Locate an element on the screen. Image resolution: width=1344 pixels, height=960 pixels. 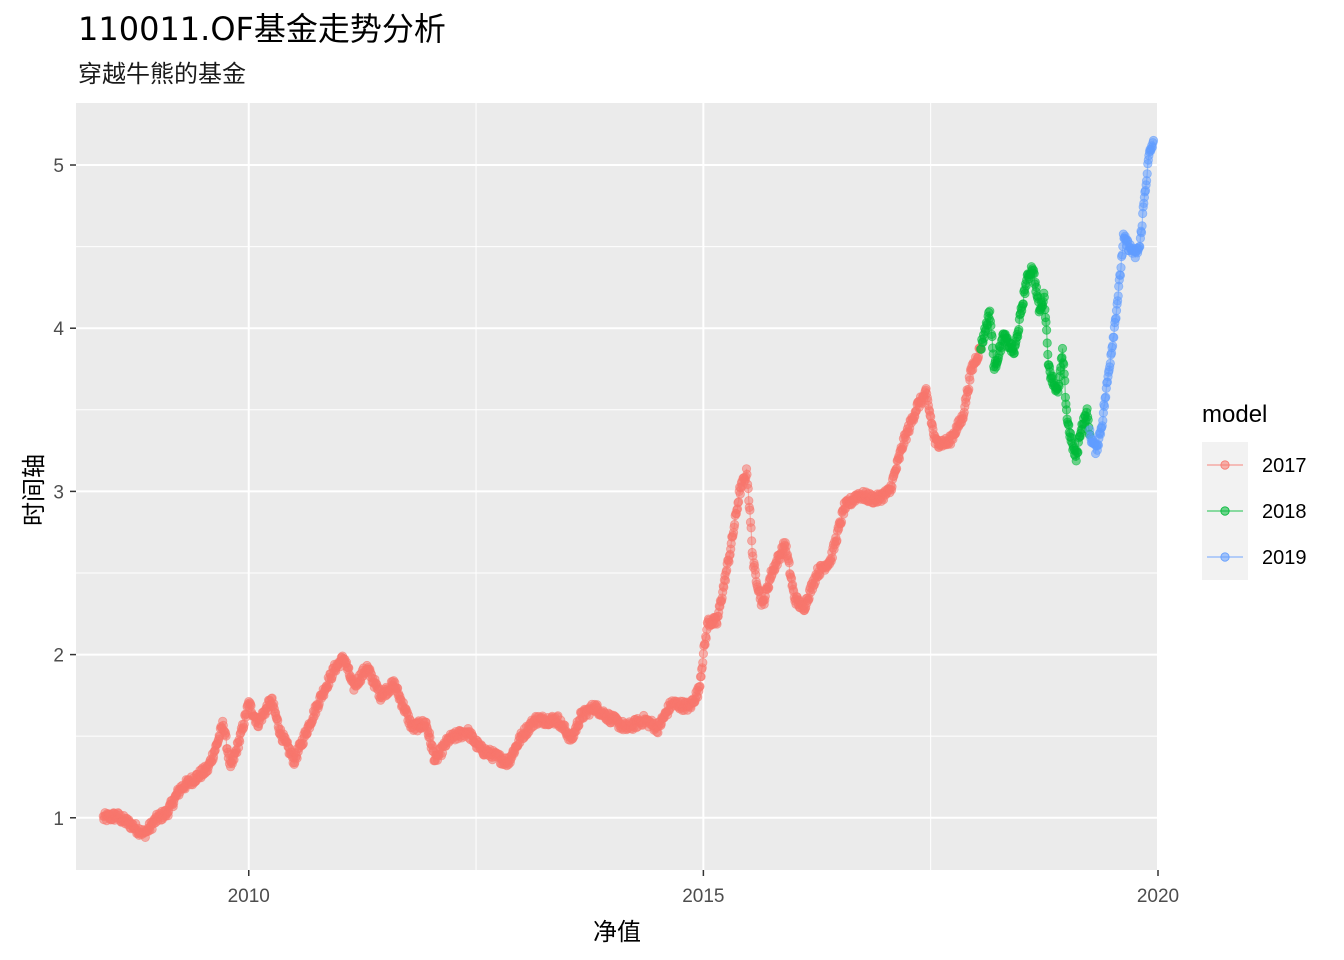
legend-title: model is located at coordinates (1234, 414).